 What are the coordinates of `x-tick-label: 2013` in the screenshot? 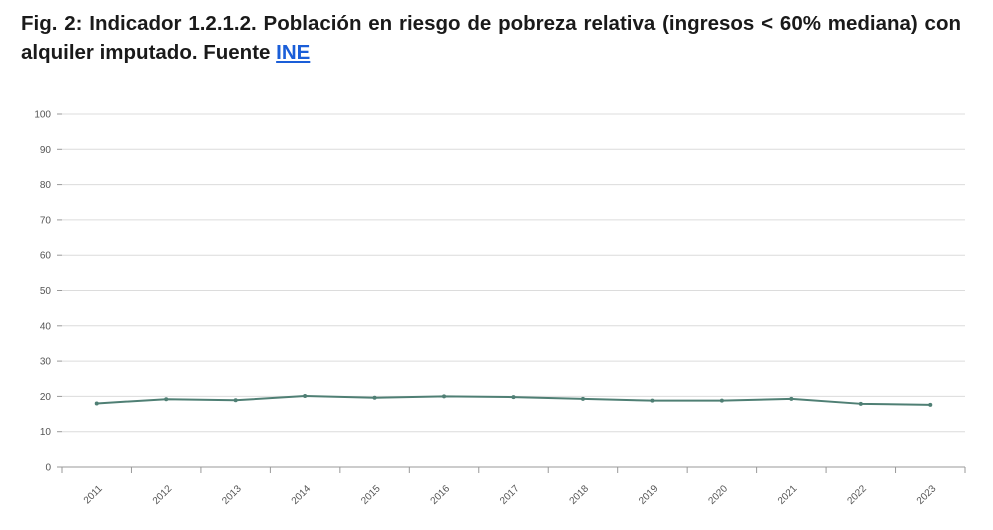 It's located at (232, 495).